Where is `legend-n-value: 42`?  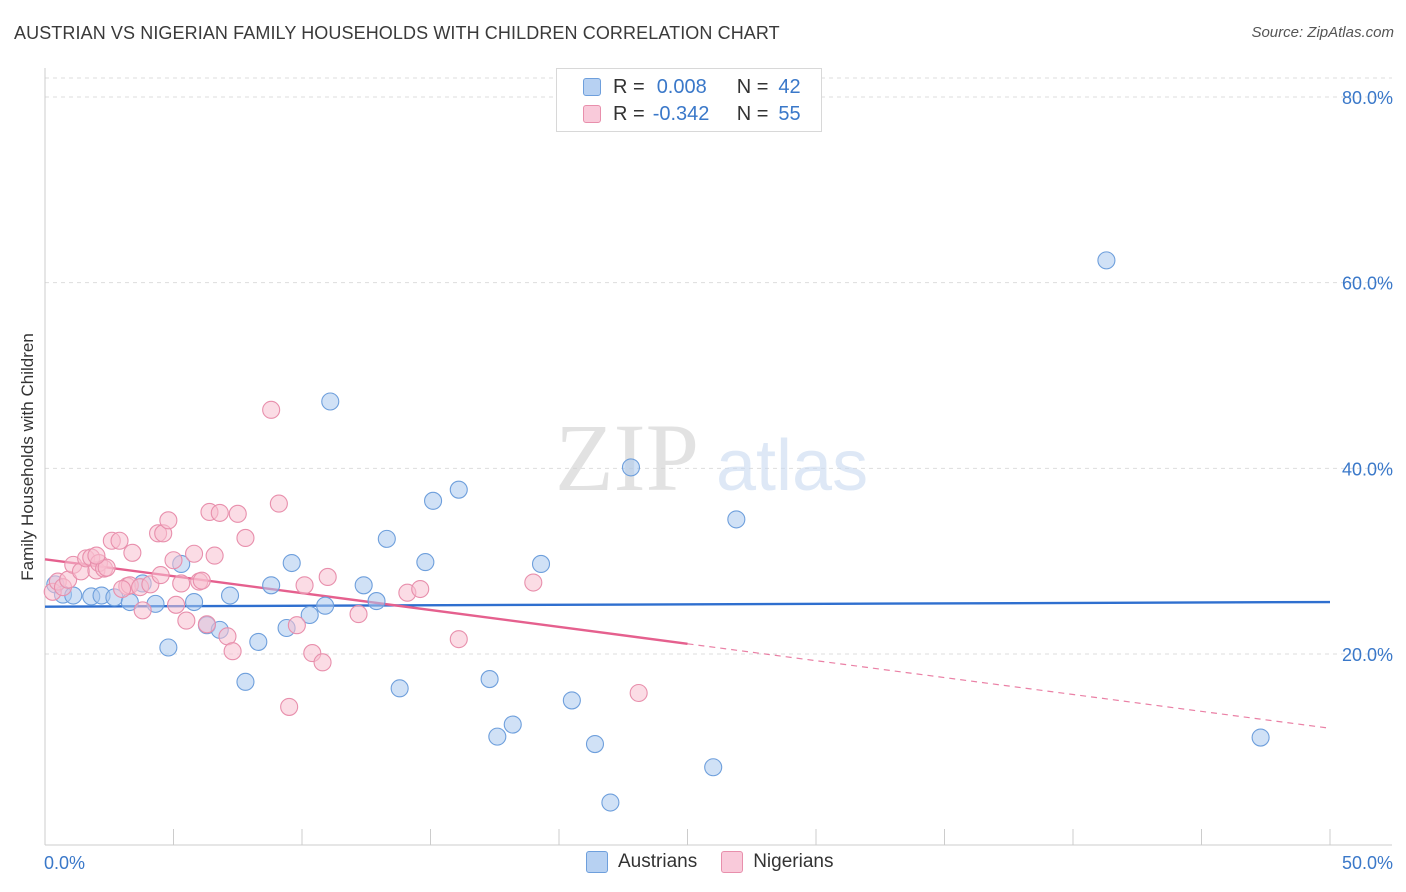
legend-n-value: 42 is located at coordinates (789, 86).